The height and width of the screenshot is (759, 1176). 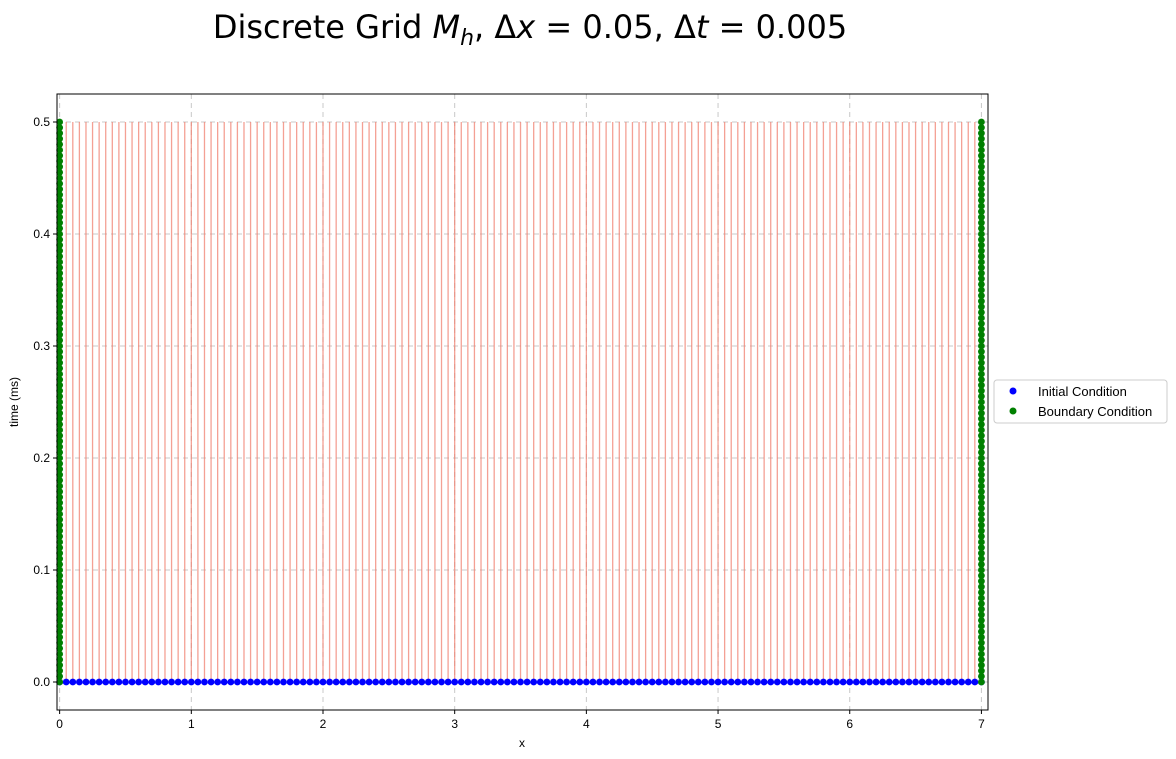 I want to click on title-sep1: , Δ, so click(x=495, y=27).